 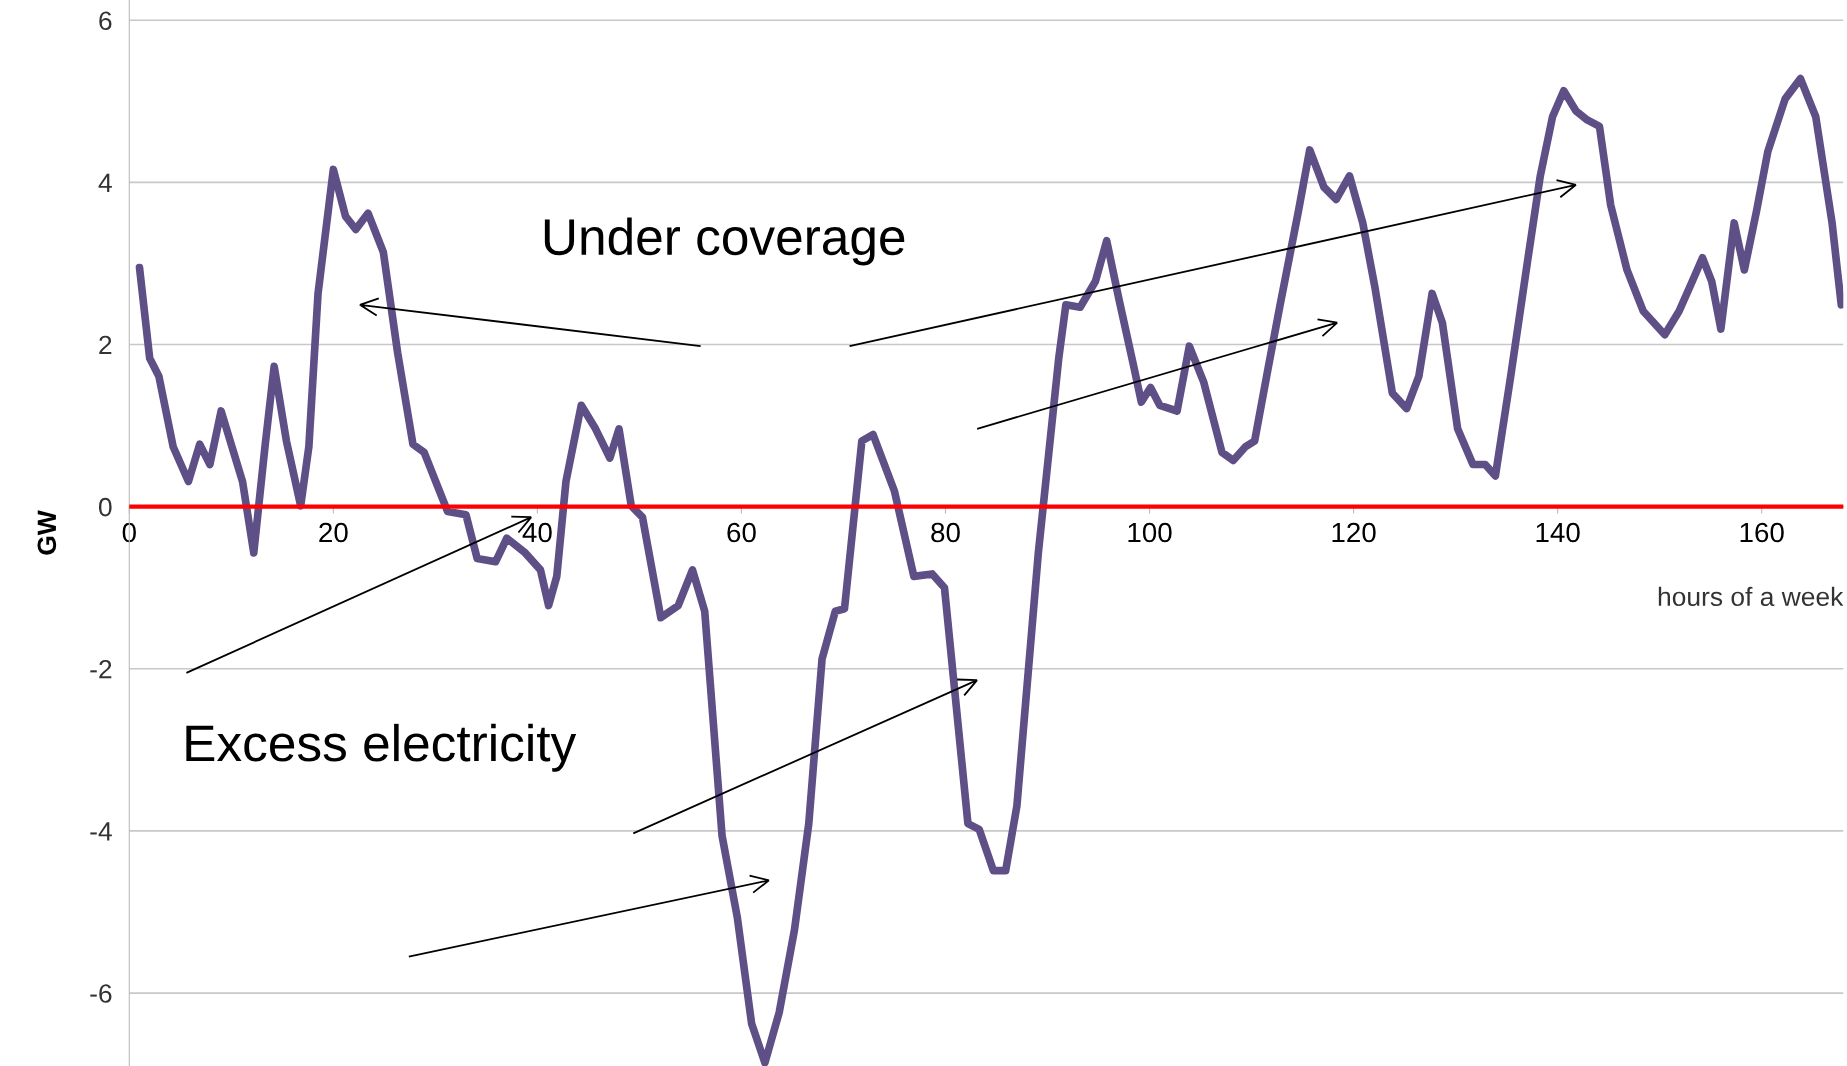 I want to click on y-axis-title: GW, so click(x=47, y=532).